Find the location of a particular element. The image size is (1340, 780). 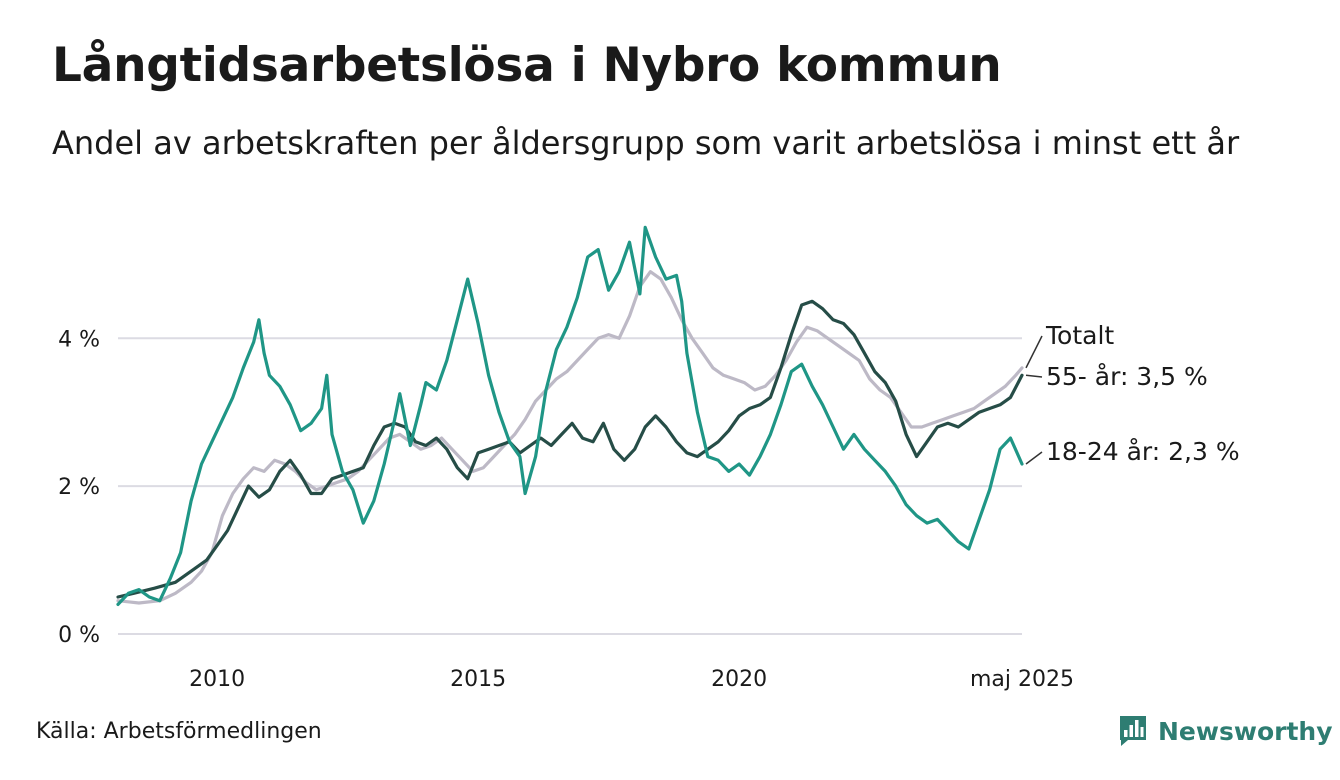

end-labels: Totalt 55- år: 3,5 % 18-24 år: 2,3 % is located at coordinates (1132, 393).